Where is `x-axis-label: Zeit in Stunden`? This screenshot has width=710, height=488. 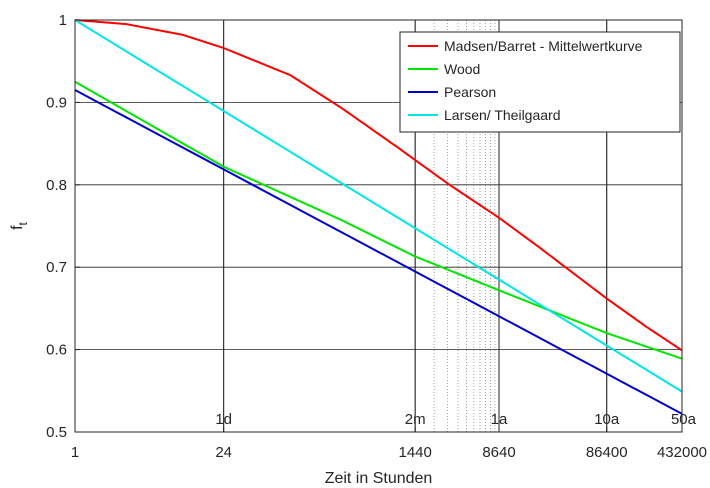
x-axis-label: Zeit in Stunden is located at coordinates (379, 478).